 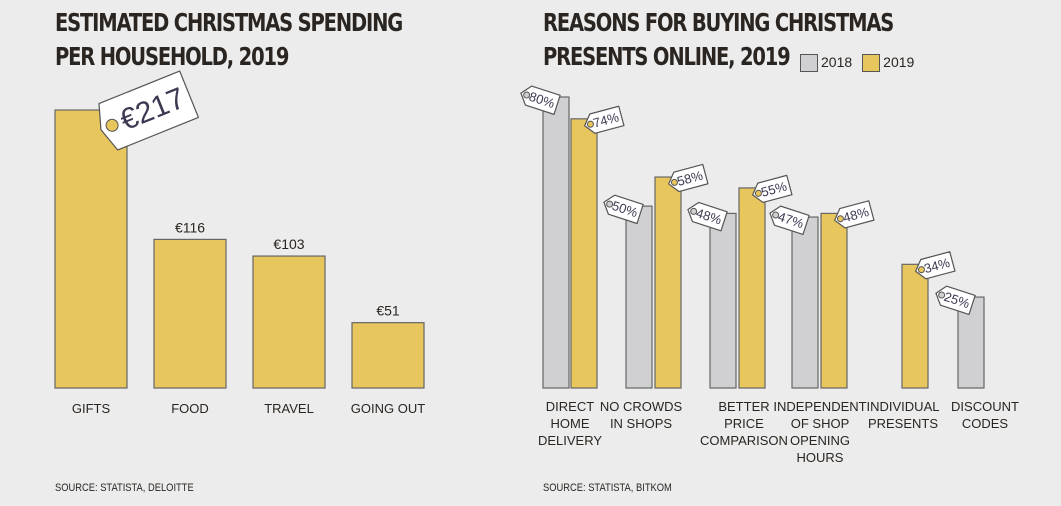 I want to click on right-source: SOURCE: STATISTA, BITKOM, so click(x=607, y=488).